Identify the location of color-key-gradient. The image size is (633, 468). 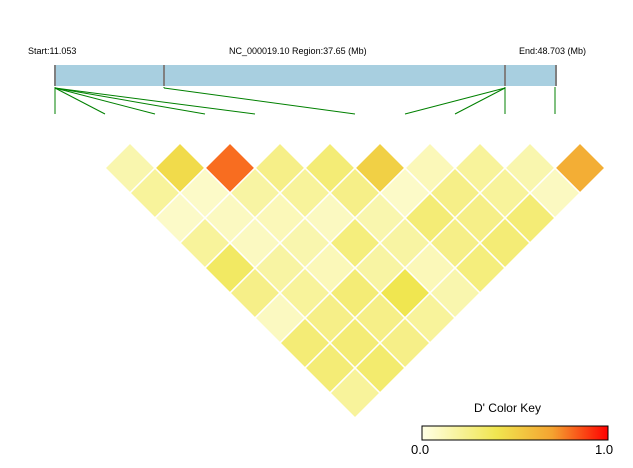
(515, 433).